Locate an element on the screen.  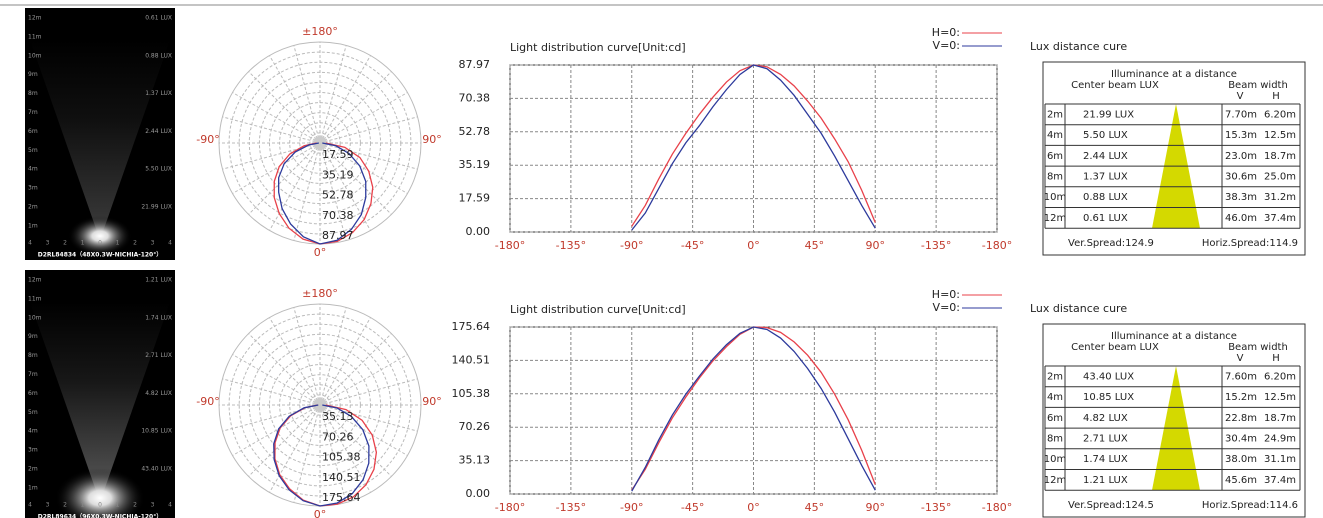
table-cell: 7.60m is located at coordinates (1241, 376).